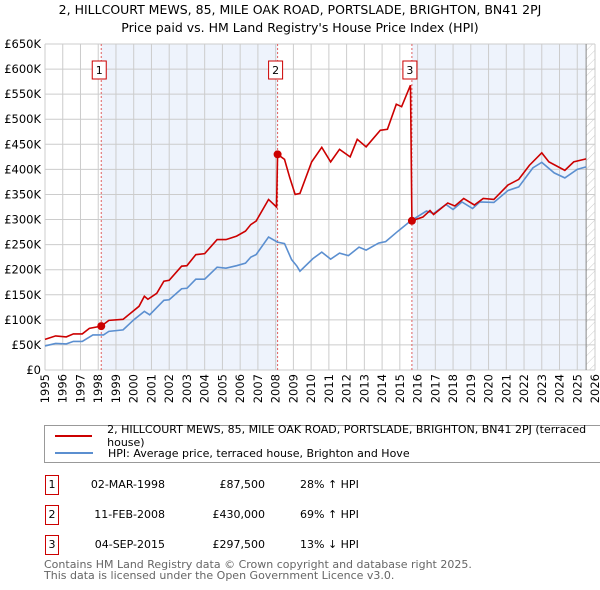 This screenshot has height=590, width=600. I want to click on x-tick-label: 2023, so click(542, 388).